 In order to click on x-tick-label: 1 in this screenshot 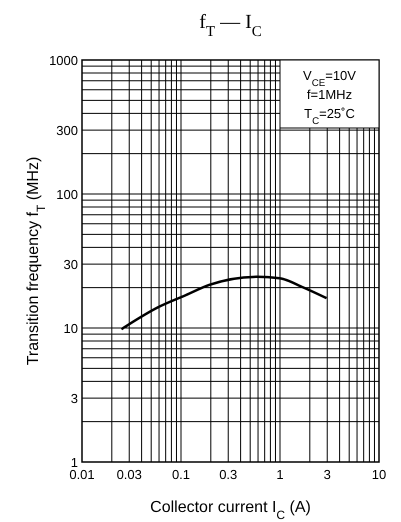, I will do `click(280, 474)`.